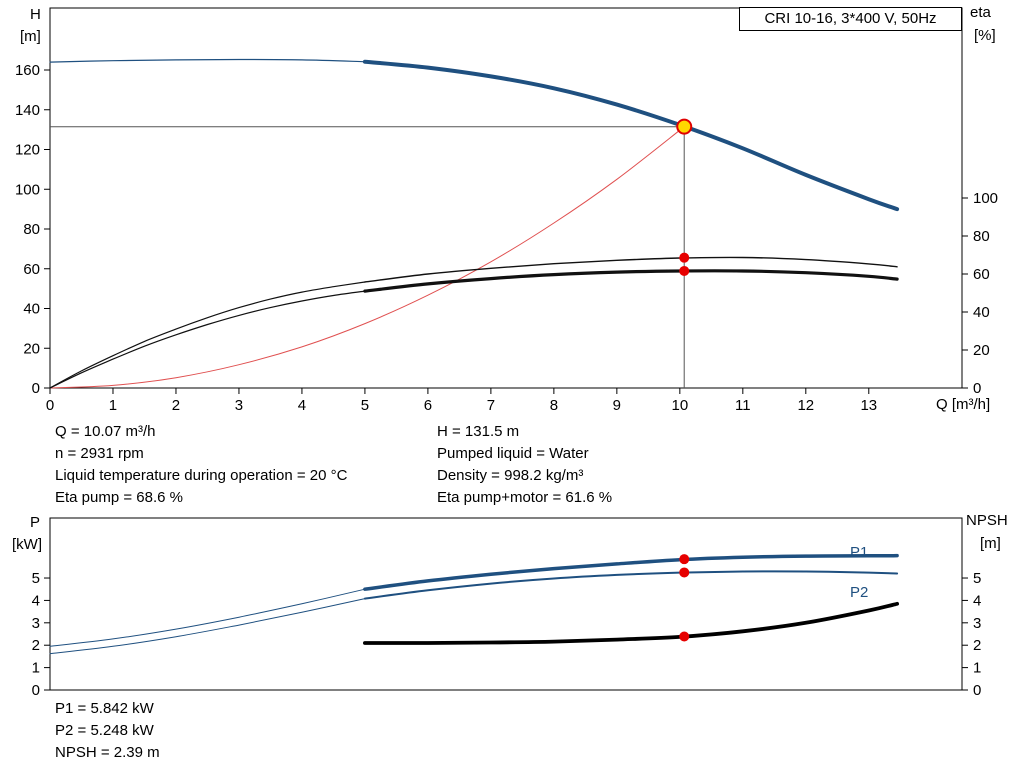  Describe the element at coordinates (239, 405) in the screenshot. I see `x-tick-label: 3` at that location.